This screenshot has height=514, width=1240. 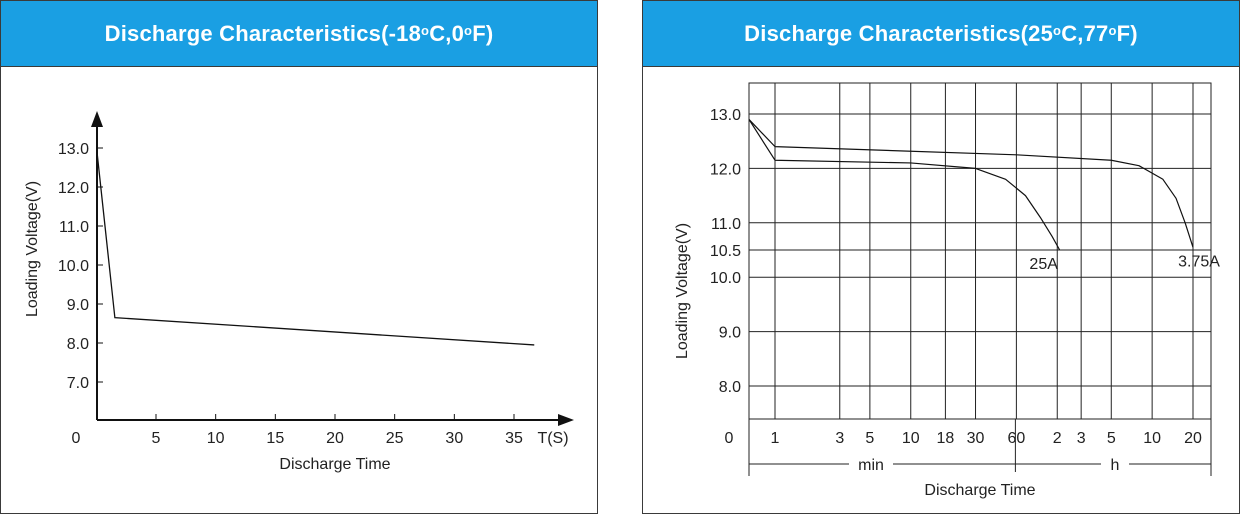 I want to click on unit-label-min: min, so click(x=871, y=465).